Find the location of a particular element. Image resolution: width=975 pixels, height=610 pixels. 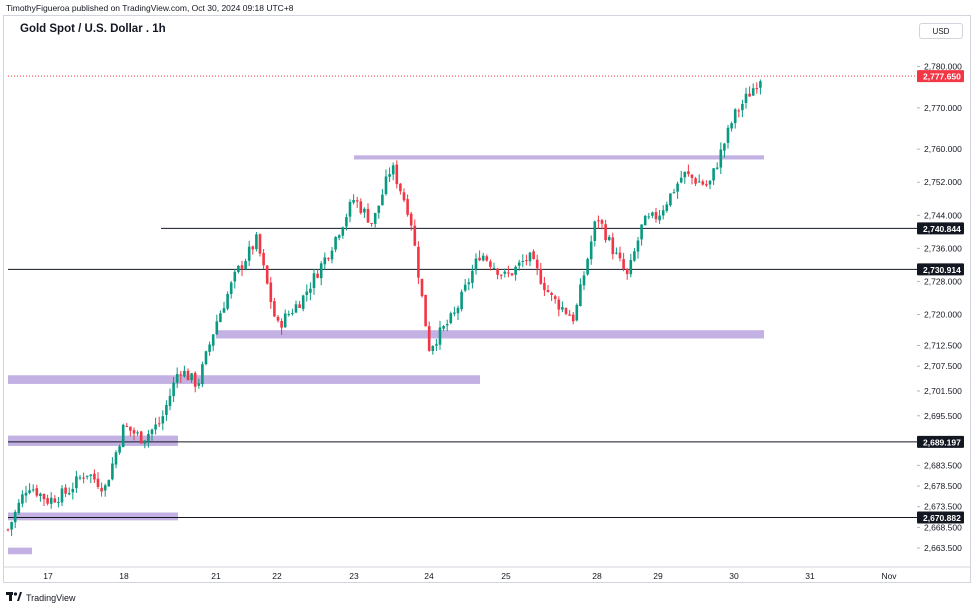

level-price-label: 2,740.844 is located at coordinates (942, 229).